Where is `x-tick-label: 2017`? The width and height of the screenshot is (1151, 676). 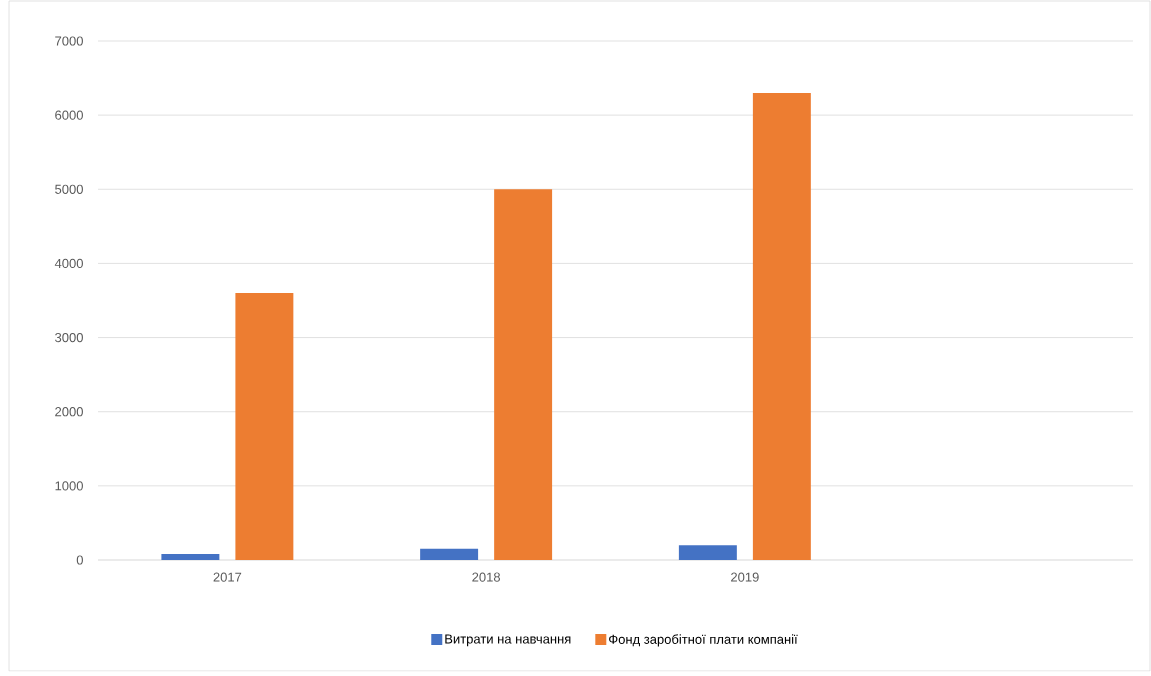 x-tick-label: 2017 is located at coordinates (227, 577).